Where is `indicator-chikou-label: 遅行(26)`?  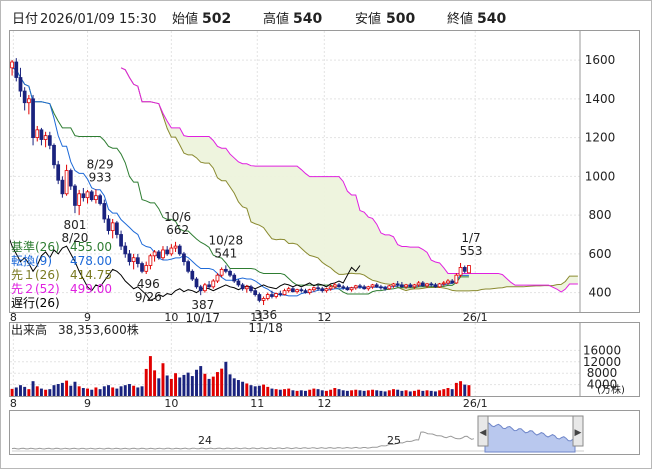 indicator-chikou-label: 遅行(26) is located at coordinates (35, 303).